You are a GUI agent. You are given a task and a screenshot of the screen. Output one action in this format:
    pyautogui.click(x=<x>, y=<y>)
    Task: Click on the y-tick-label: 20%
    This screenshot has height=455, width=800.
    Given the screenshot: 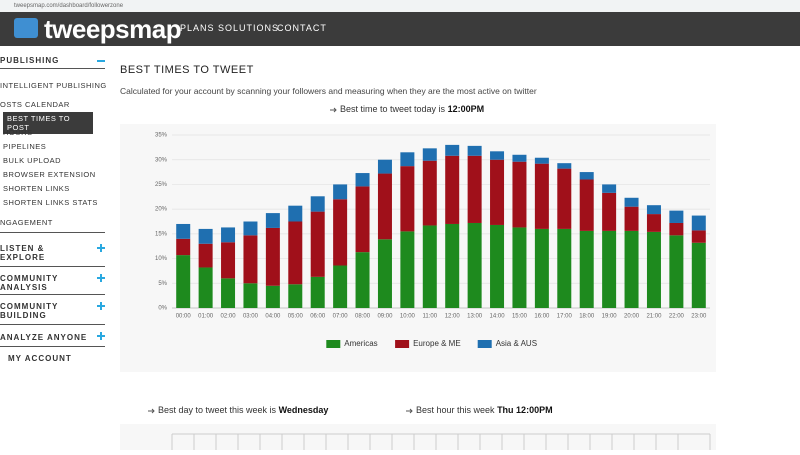 What is the action you would take?
    pyautogui.click(x=161, y=210)
    